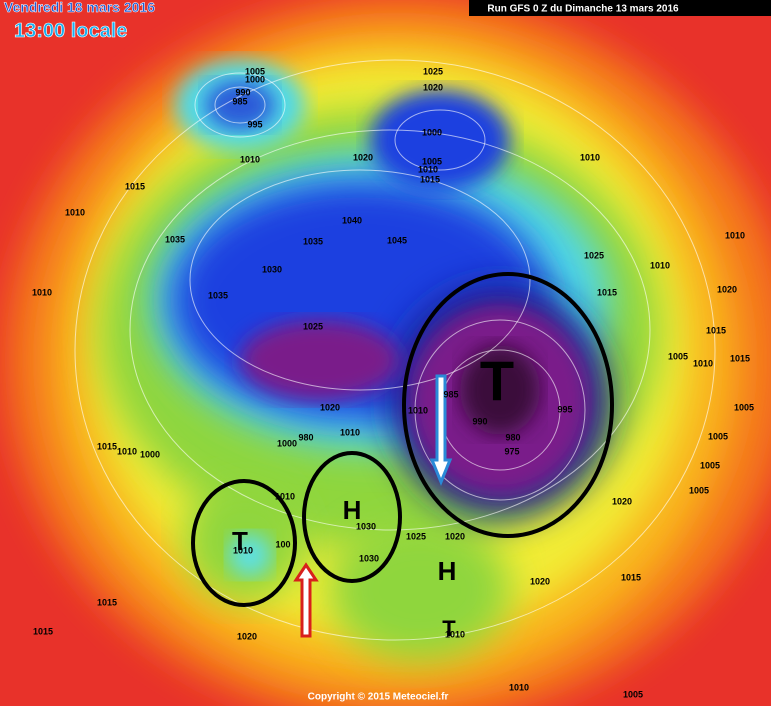  What do you see at coordinates (306, 600) in the screenshot?
I see `red-arrow` at bounding box center [306, 600].